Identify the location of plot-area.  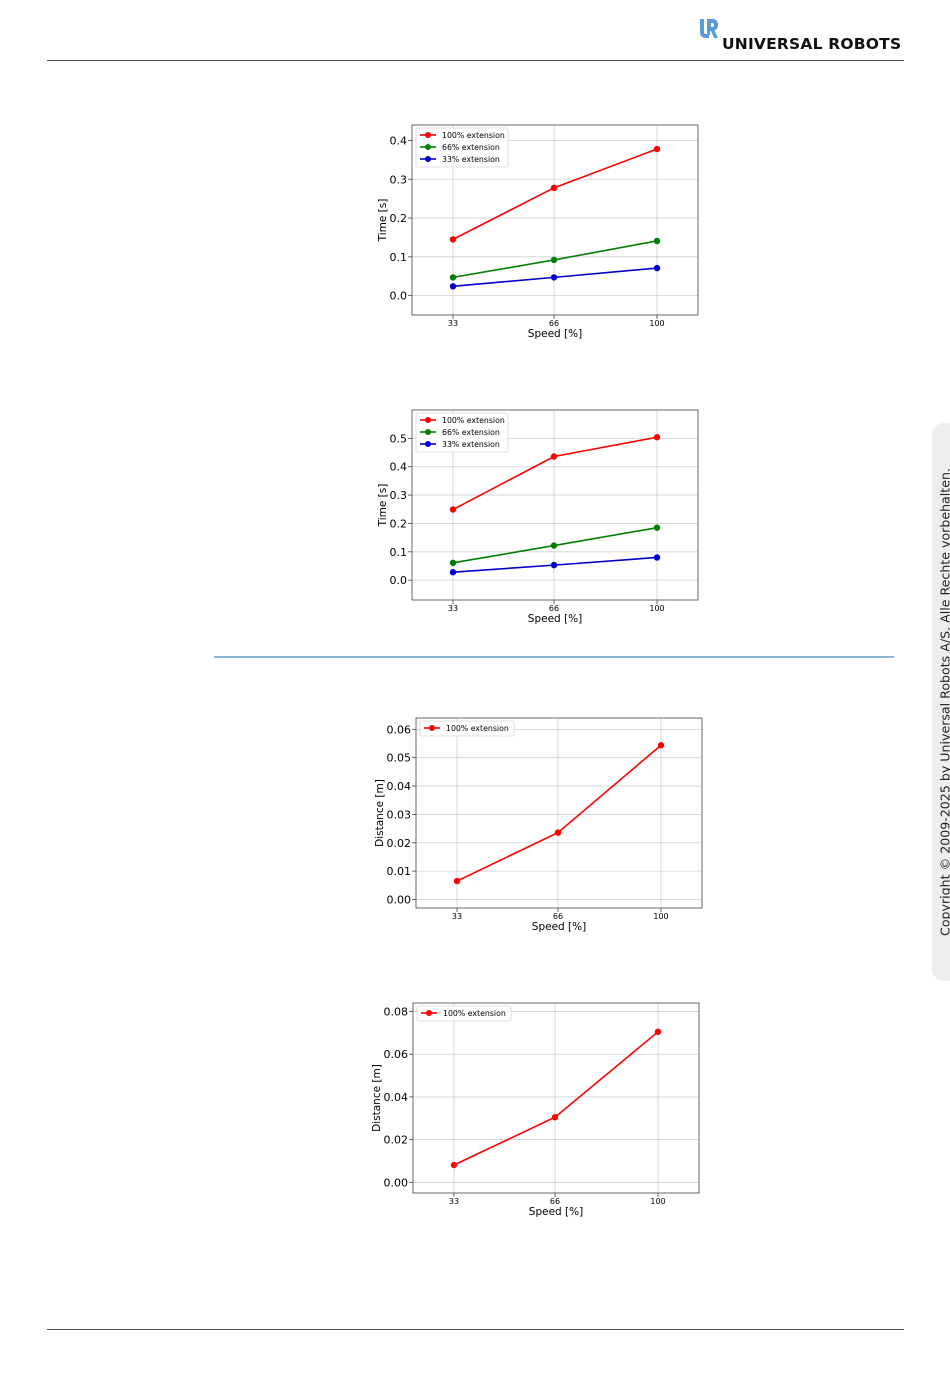
(559, 813).